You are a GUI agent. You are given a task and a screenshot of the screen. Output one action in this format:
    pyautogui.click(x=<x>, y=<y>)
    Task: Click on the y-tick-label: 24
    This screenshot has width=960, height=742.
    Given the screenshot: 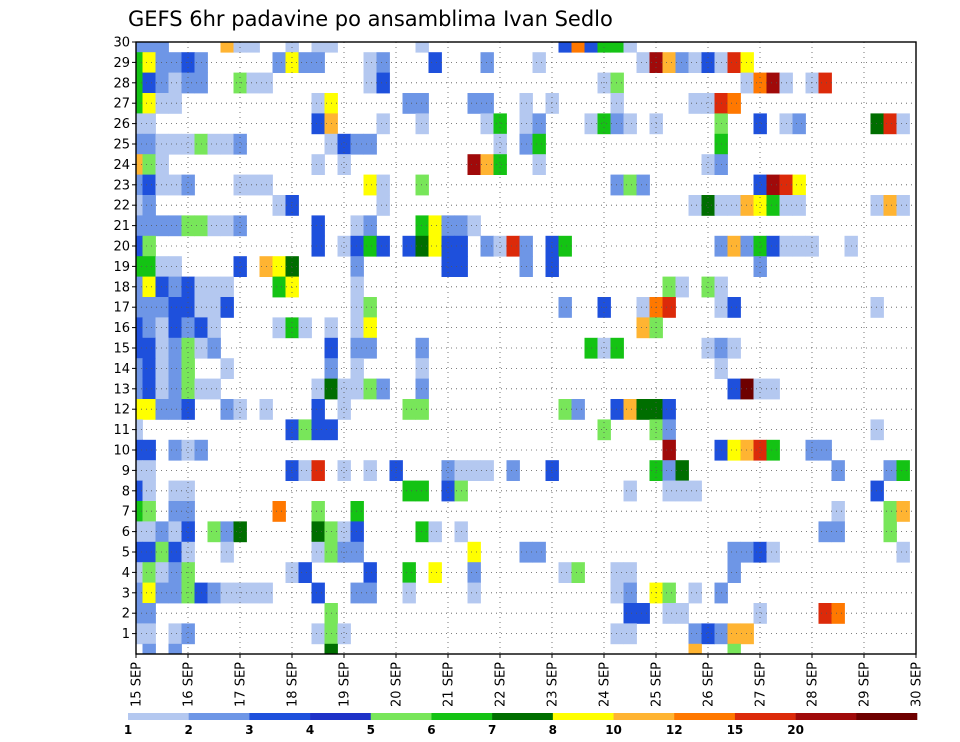 What is the action you would take?
    pyautogui.click(x=121, y=165)
    